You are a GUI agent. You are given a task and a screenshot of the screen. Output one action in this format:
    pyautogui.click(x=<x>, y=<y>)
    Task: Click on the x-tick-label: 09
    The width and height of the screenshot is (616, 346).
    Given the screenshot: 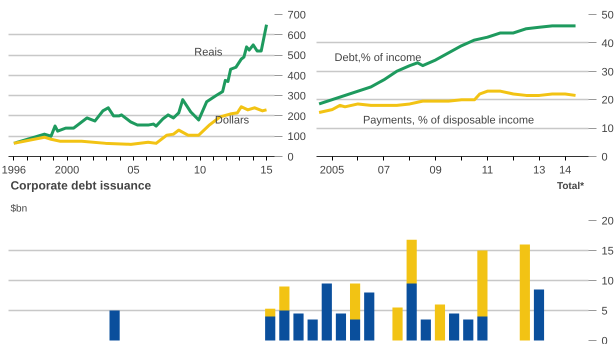 What is the action you would take?
    pyautogui.click(x=436, y=170)
    